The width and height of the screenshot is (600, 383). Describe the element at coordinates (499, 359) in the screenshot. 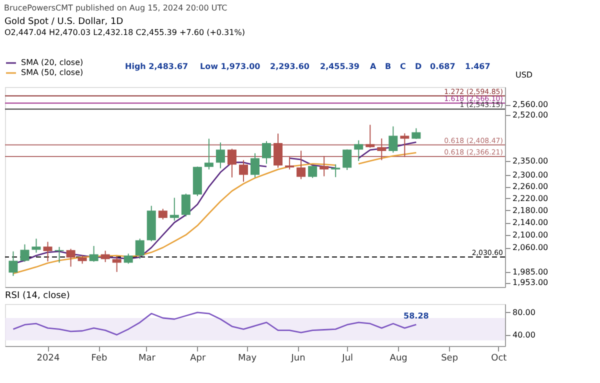

I see `x-tick-label: Oct` at that location.